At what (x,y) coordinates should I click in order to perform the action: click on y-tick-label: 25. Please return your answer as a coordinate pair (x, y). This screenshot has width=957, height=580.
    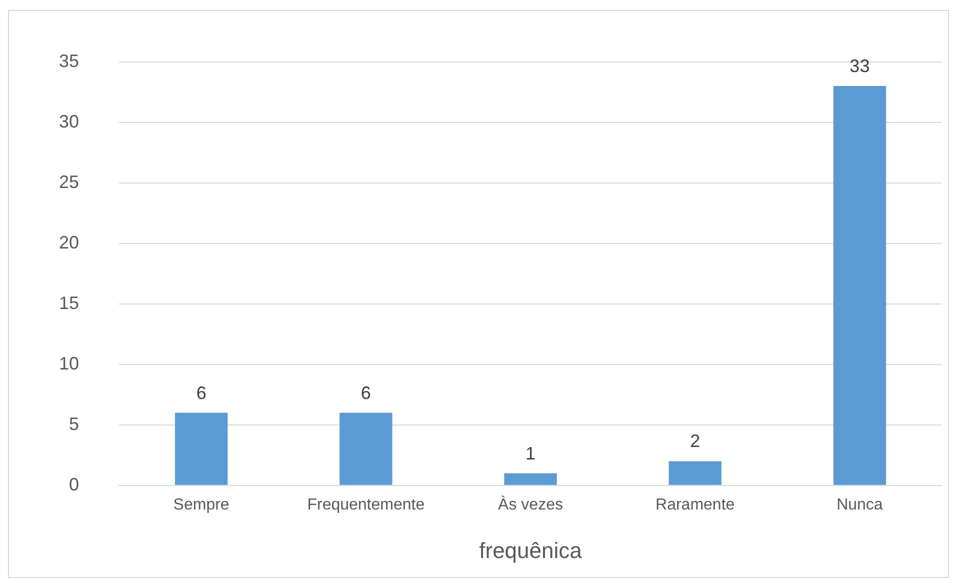
    Looking at the image, I should click on (69, 182).